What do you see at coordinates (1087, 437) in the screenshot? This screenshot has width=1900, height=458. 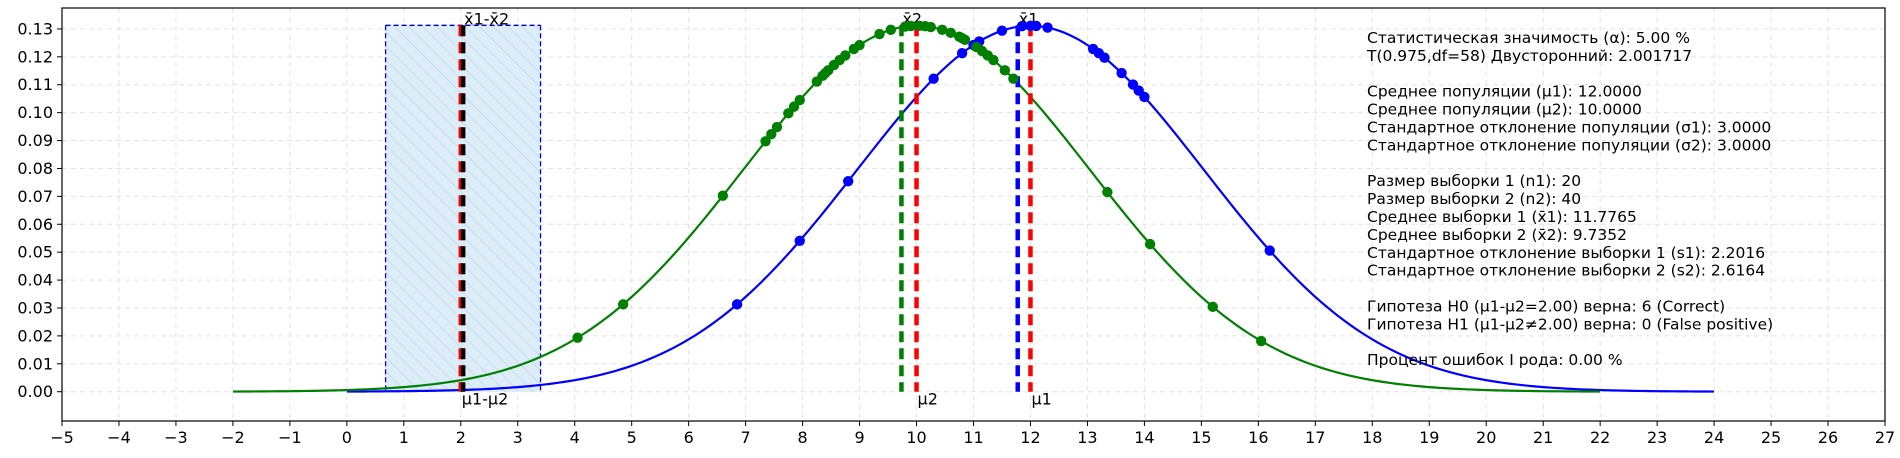 I see `x-tick-label: 13` at bounding box center [1087, 437].